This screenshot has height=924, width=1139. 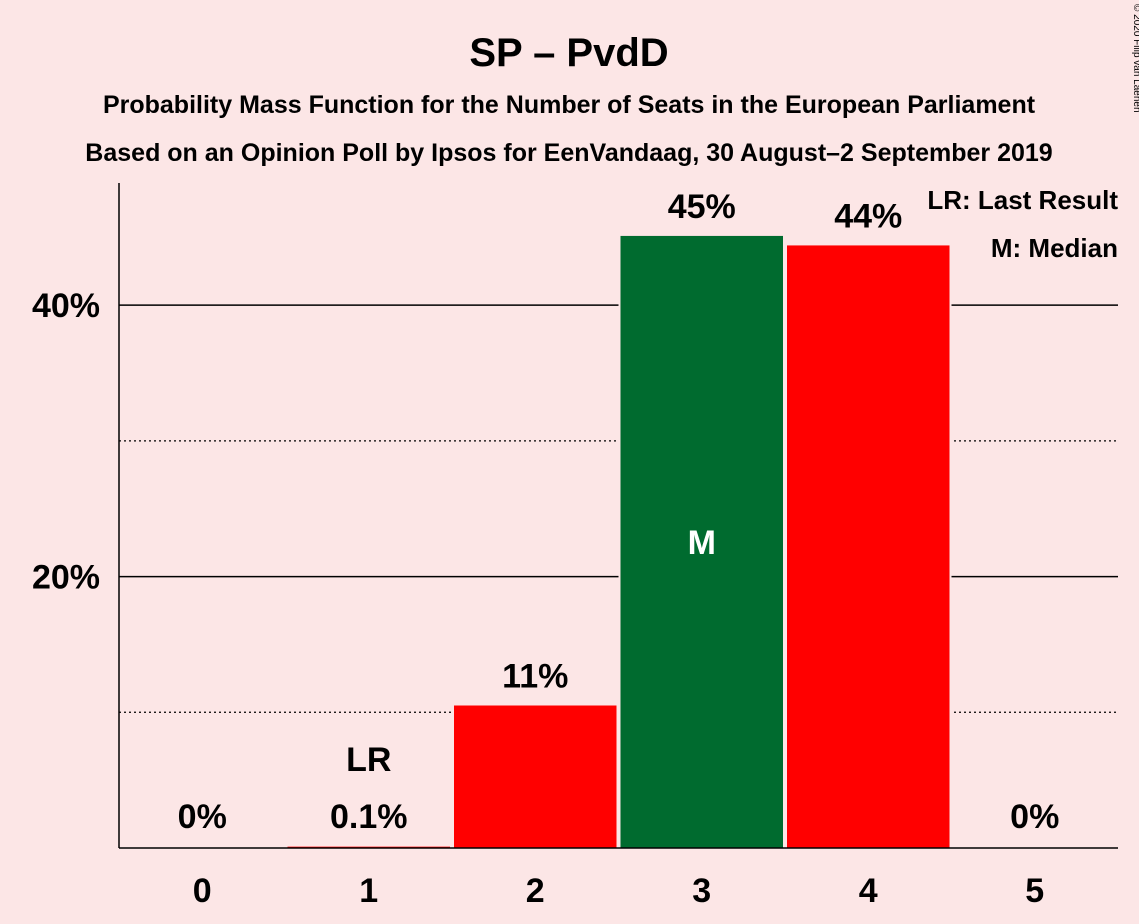 I want to click on last-result-marker: LR, so click(x=368, y=760).